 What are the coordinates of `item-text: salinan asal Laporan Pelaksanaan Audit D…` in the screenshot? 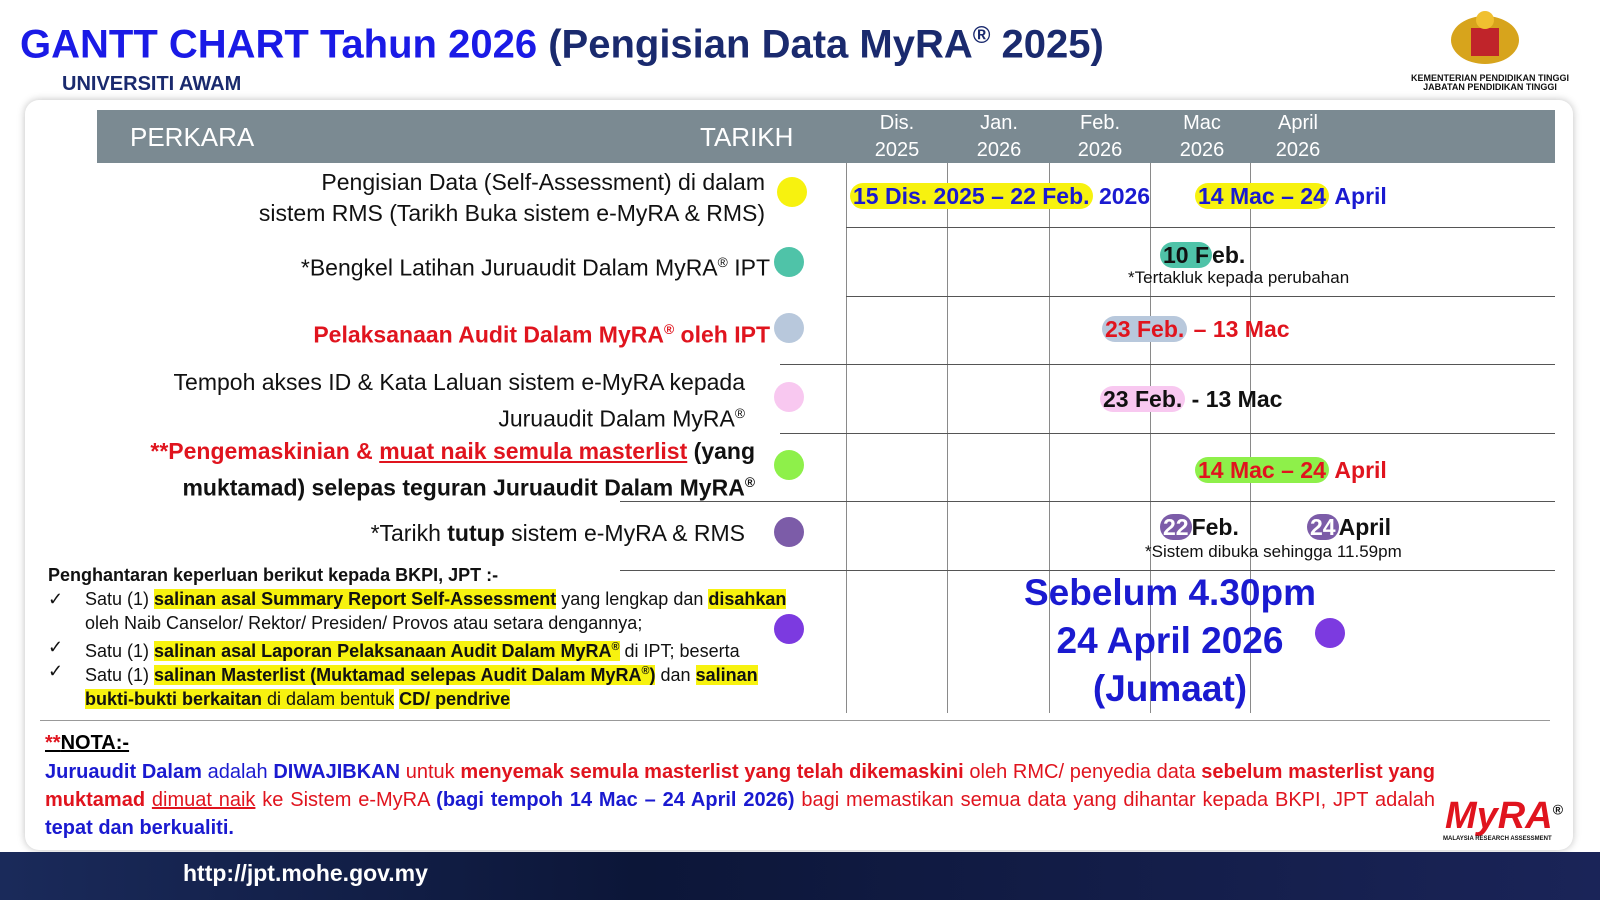 It's located at (383, 651).